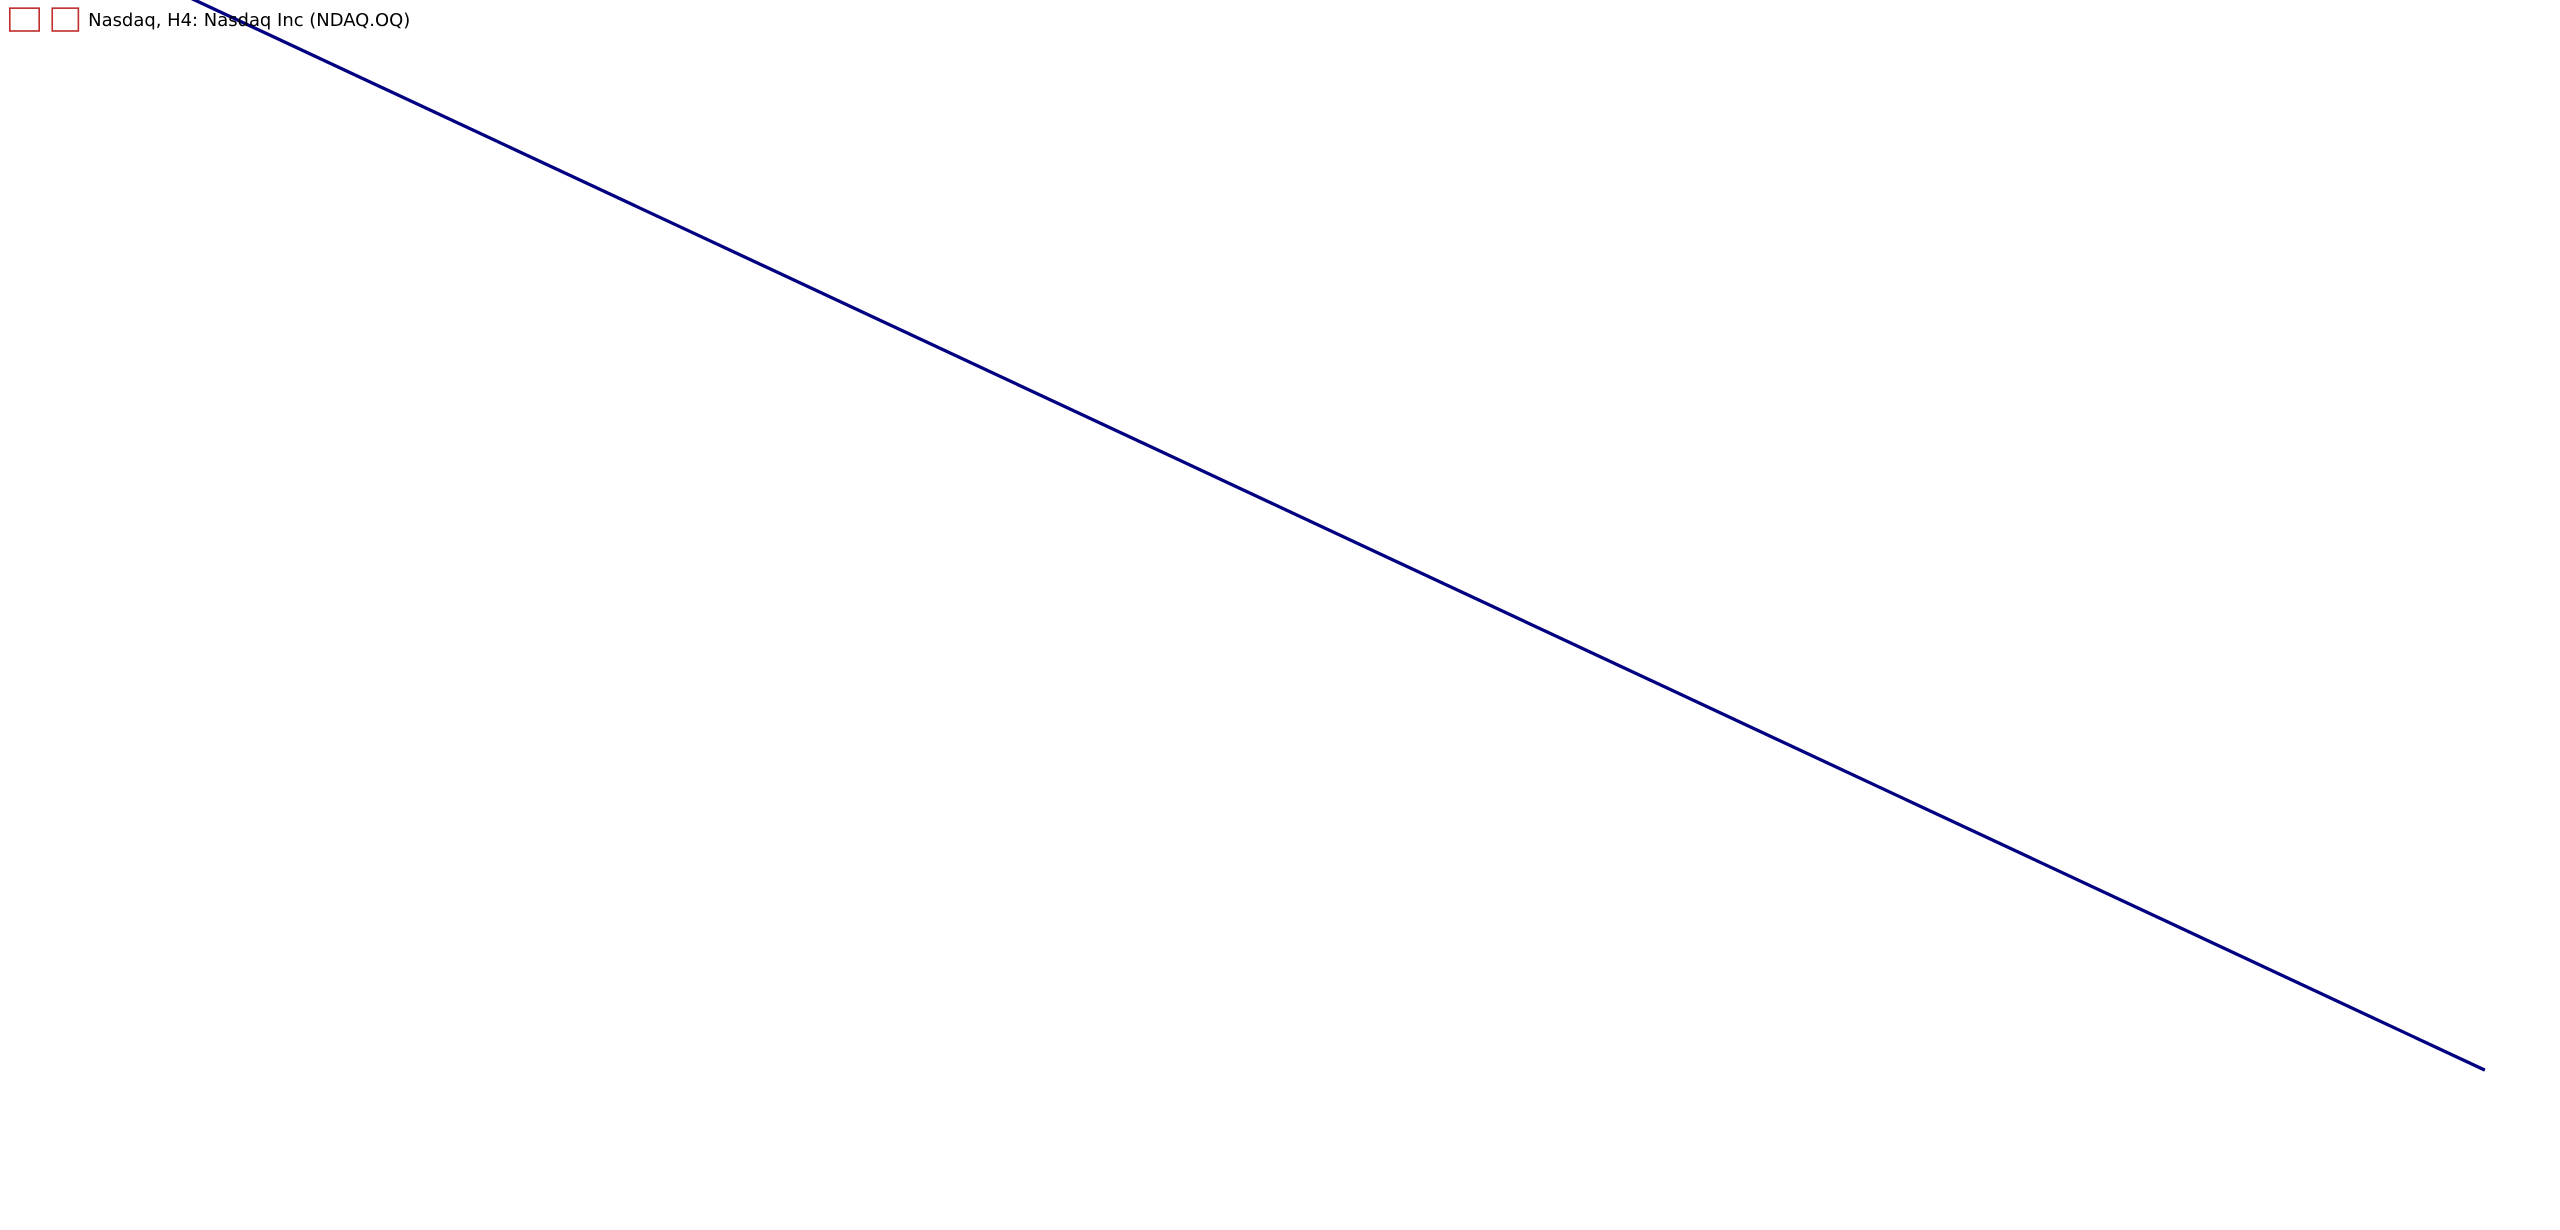 The height and width of the screenshot is (1230, 2560). Describe the element at coordinates (24, 19) in the screenshot. I see `menu-icon` at that location.